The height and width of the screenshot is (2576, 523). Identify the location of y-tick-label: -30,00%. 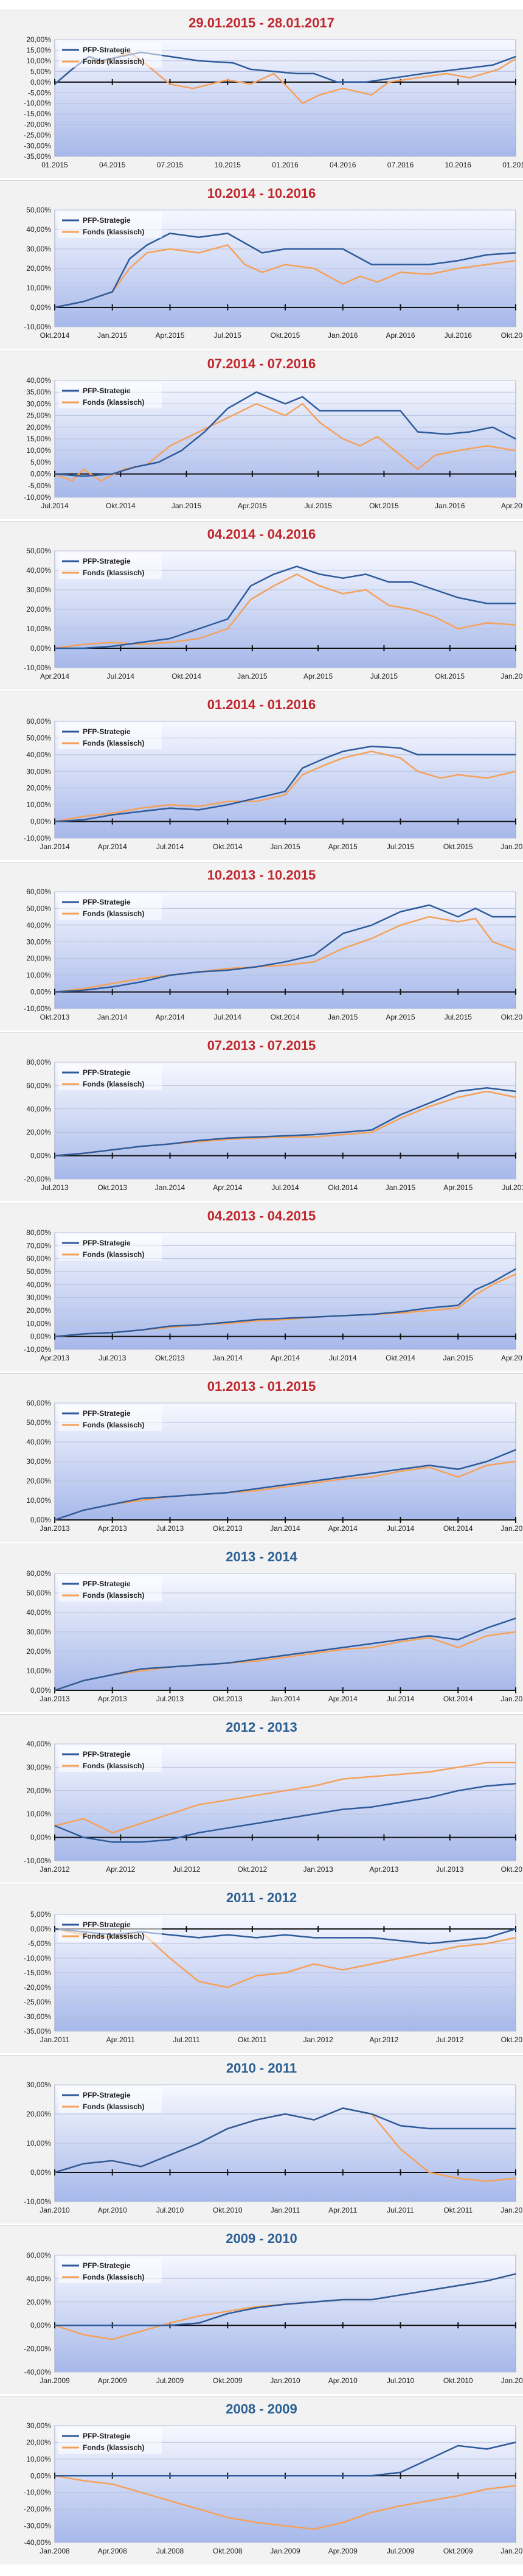
(38, 146).